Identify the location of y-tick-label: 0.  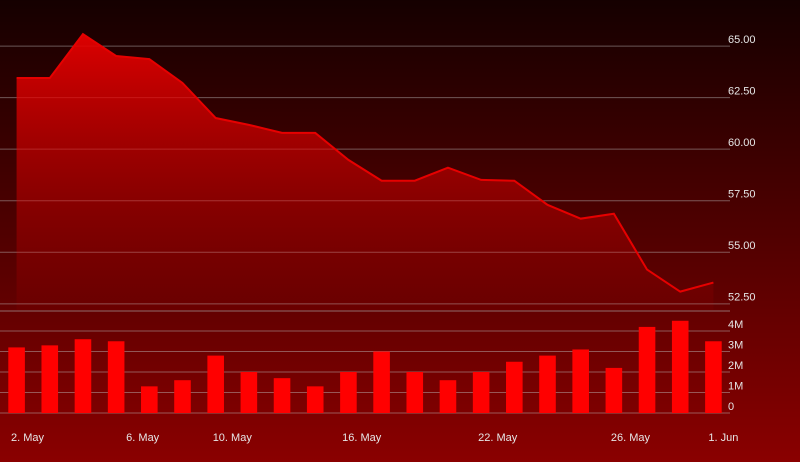
(731, 407).